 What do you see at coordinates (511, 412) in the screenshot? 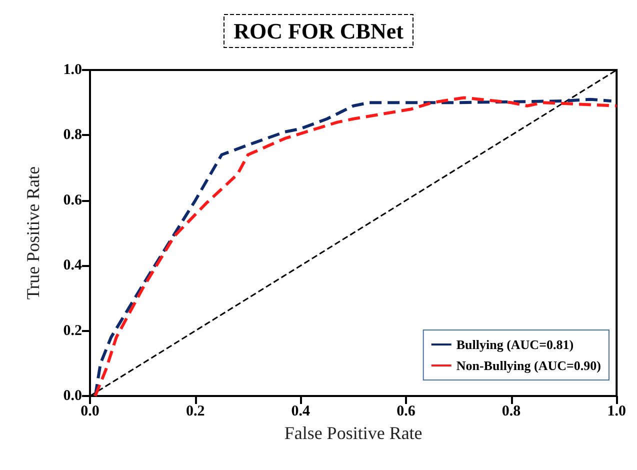
I see `x-tick-label: 0.8` at bounding box center [511, 412].